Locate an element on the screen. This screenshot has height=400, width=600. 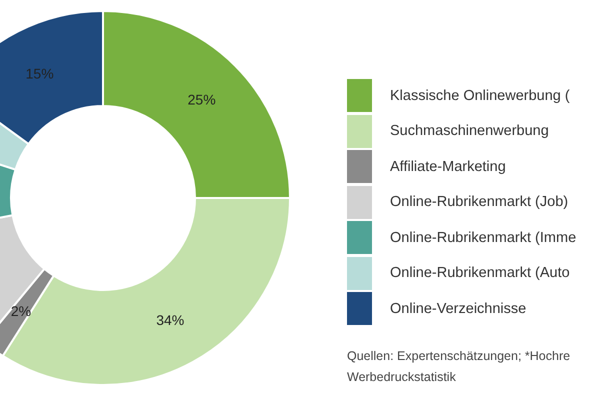
text: Werbedruckstatistik is located at coordinates (402, 377).